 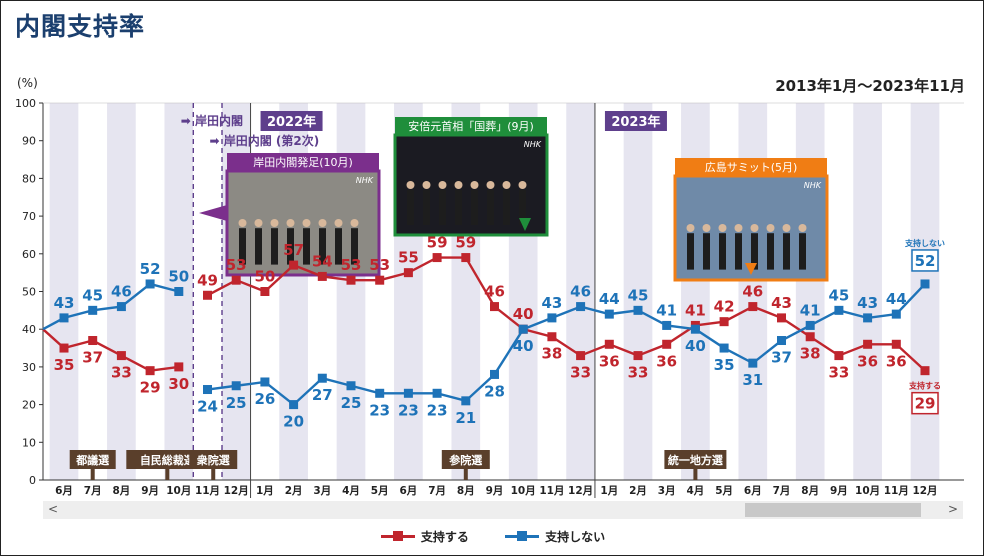 I want to click on photo-caption-bg, so click(x=303, y=162).